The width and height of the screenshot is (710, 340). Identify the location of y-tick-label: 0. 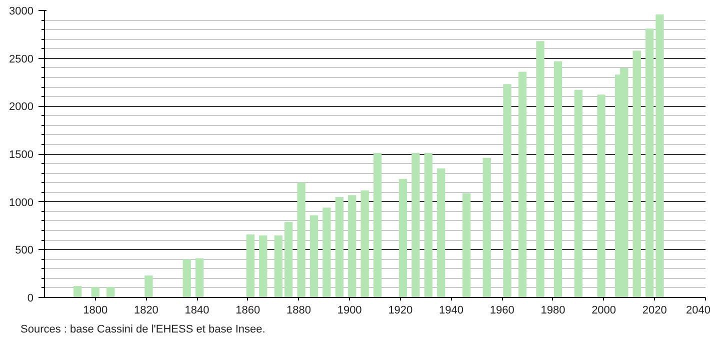
(30, 298).